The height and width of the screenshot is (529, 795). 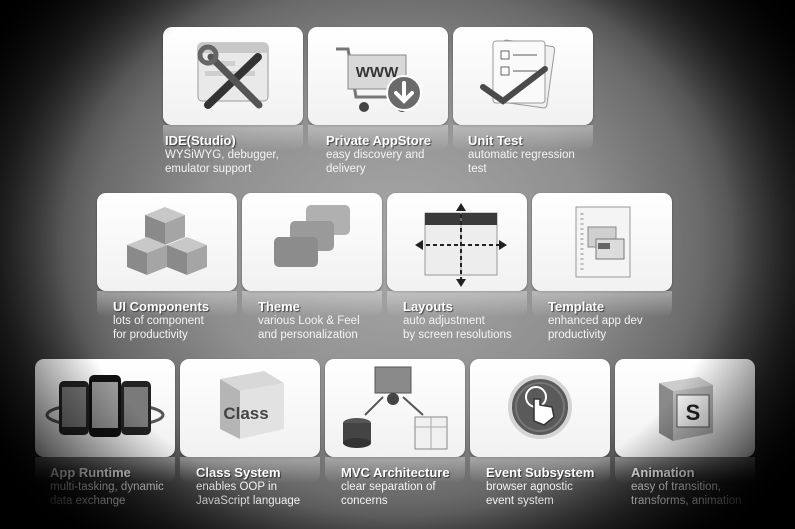 What do you see at coordinates (90, 472) in the screenshot?
I see `feature-title: App Runtime` at bounding box center [90, 472].